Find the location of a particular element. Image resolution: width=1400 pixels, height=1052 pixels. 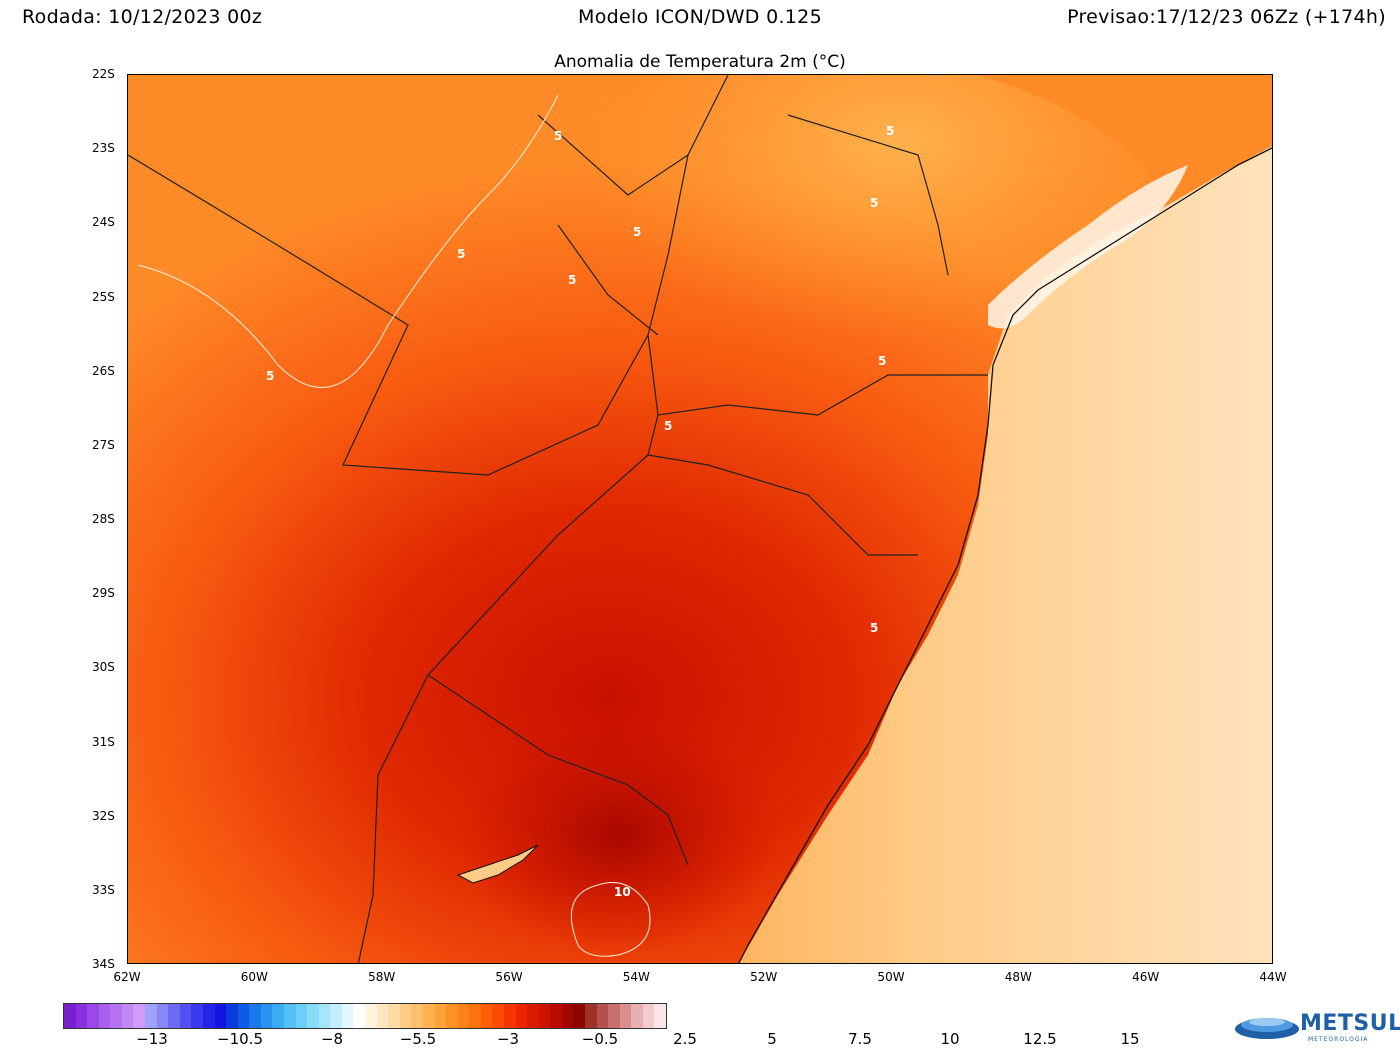

colorbar is located at coordinates (365, 1016).